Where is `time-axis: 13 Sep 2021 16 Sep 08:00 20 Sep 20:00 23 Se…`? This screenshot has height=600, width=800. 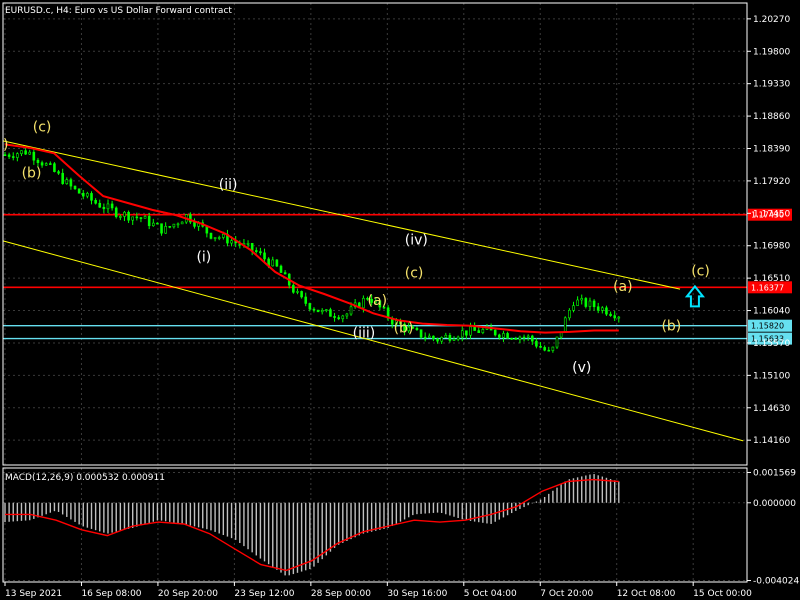 time-axis: 13 Sep 2021 16 Sep 08:00 20 Sep 20:00 23 Se… is located at coordinates (378, 590).